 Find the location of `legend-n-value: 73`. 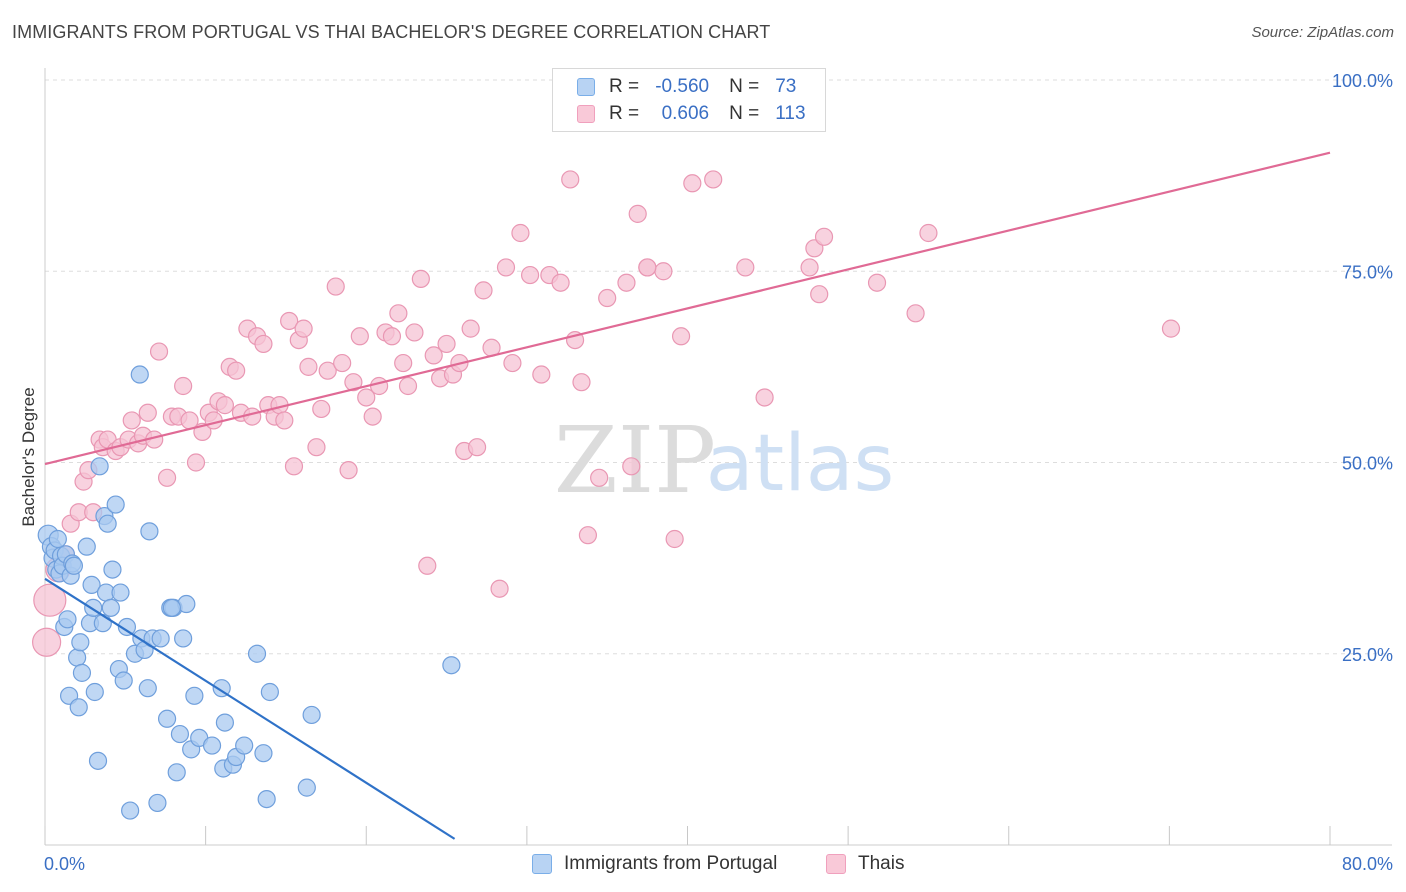

legend-n-value: 73 is located at coordinates (786, 86).